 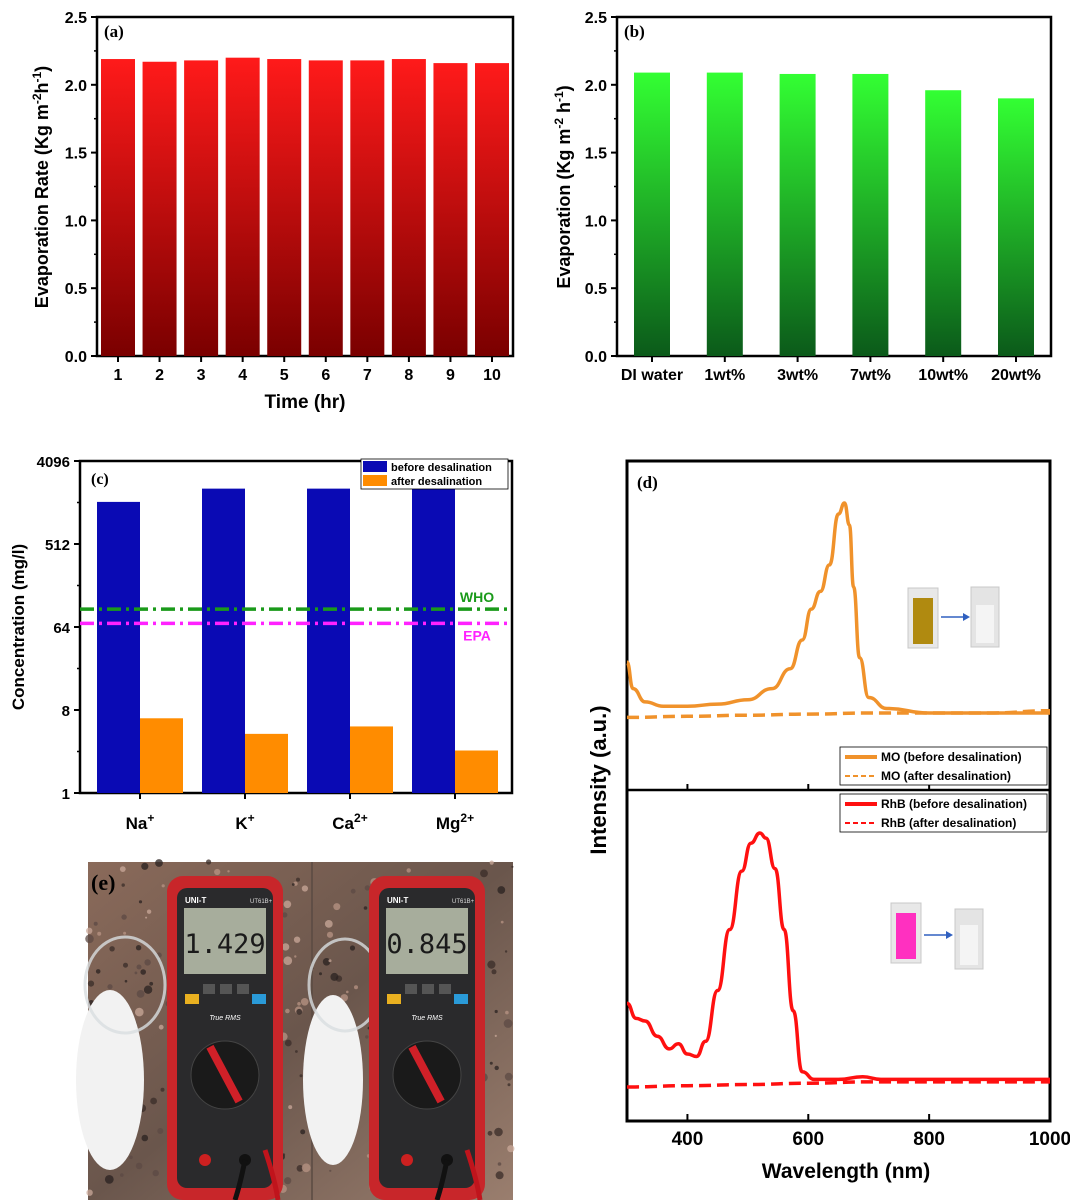 What do you see at coordinates (110, 1080) in the screenshot?
I see `glove-left` at bounding box center [110, 1080].